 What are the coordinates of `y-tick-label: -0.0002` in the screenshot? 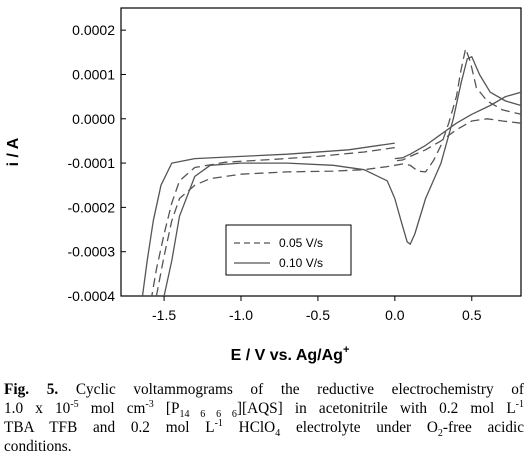 It's located at (92, 207).